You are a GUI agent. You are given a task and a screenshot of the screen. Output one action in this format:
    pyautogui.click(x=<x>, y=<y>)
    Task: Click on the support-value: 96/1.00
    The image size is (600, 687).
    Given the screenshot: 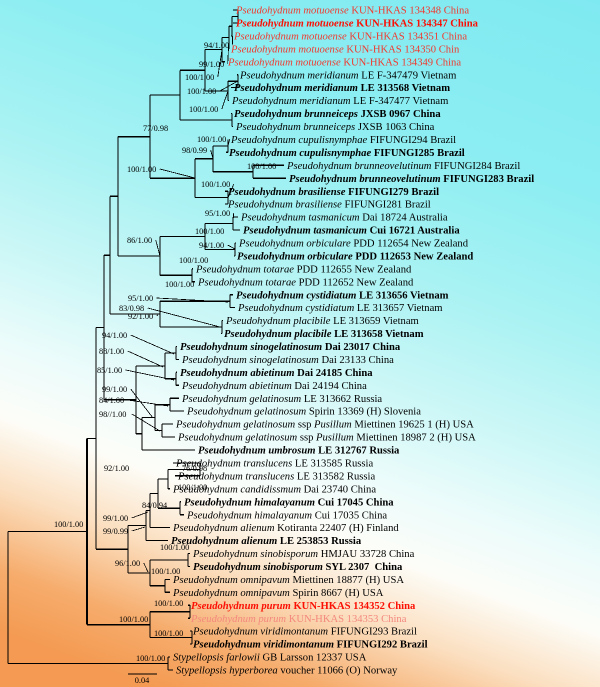 What is the action you would take?
    pyautogui.click(x=127, y=563)
    